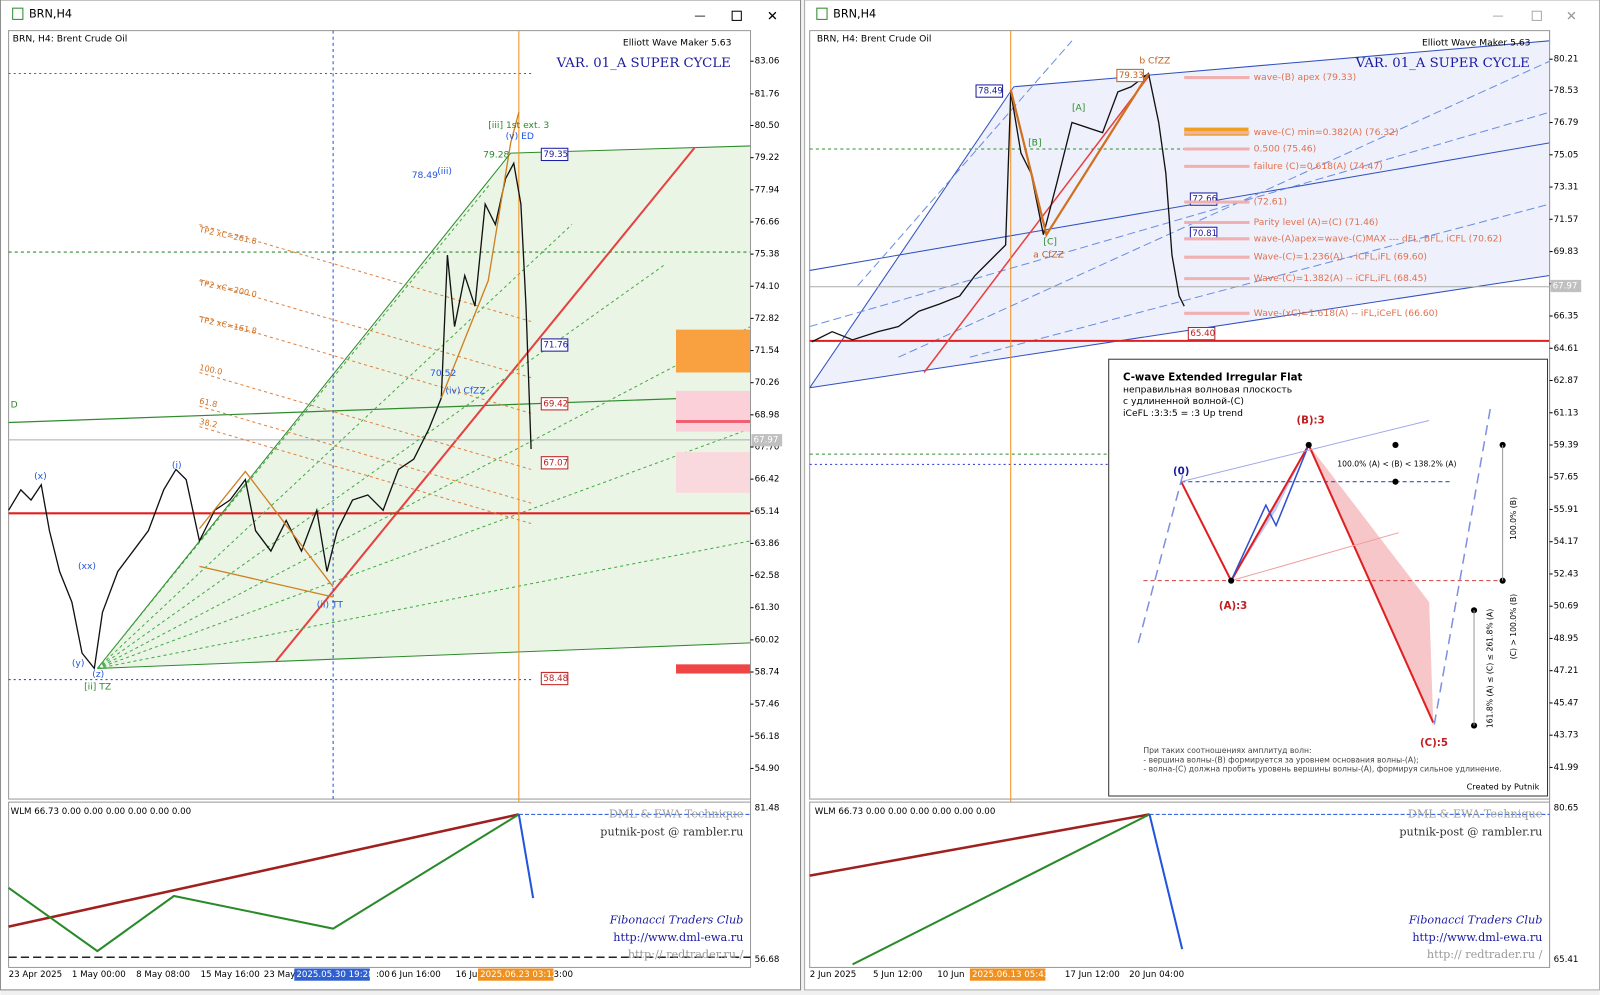  I want to click on wave-point: (A):3, so click(1233, 606).